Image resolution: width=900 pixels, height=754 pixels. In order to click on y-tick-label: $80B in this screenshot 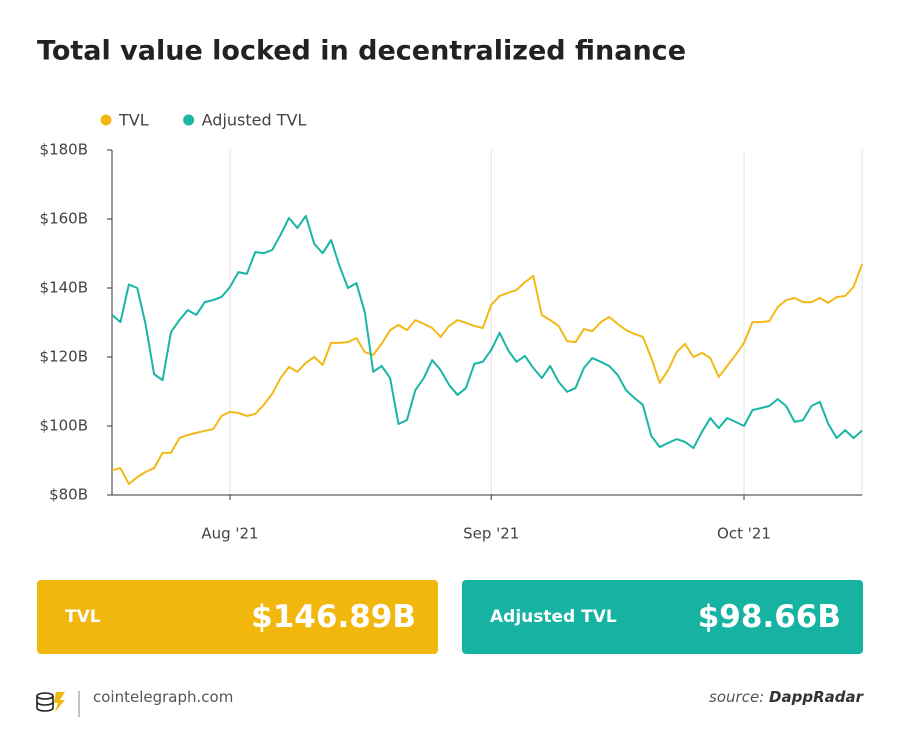, I will do `click(68, 495)`.